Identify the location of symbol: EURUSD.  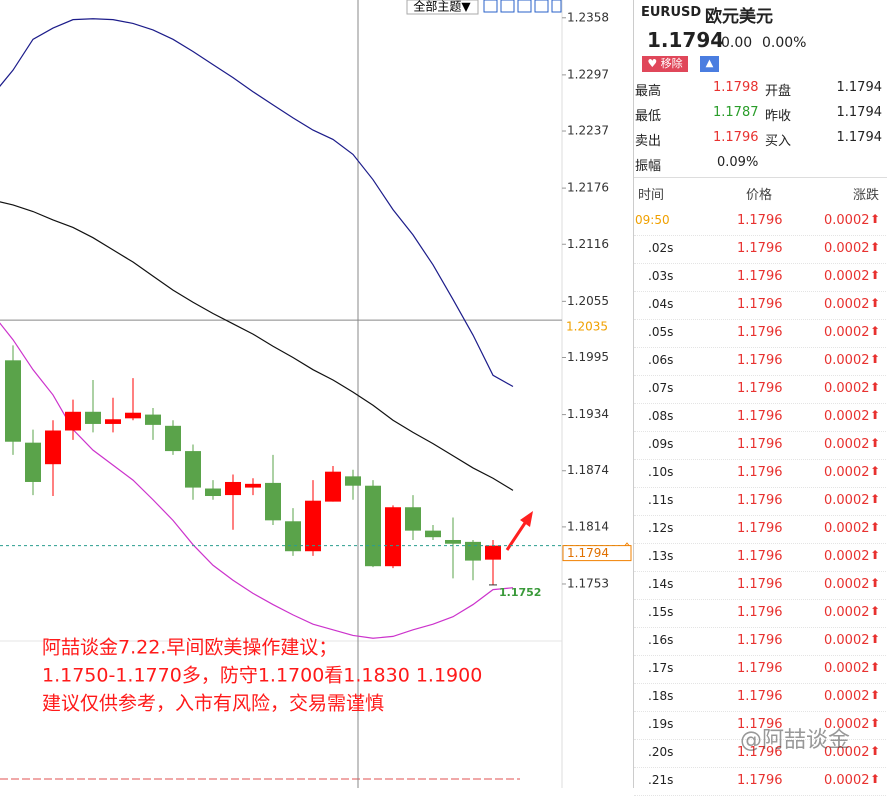
(671, 12).